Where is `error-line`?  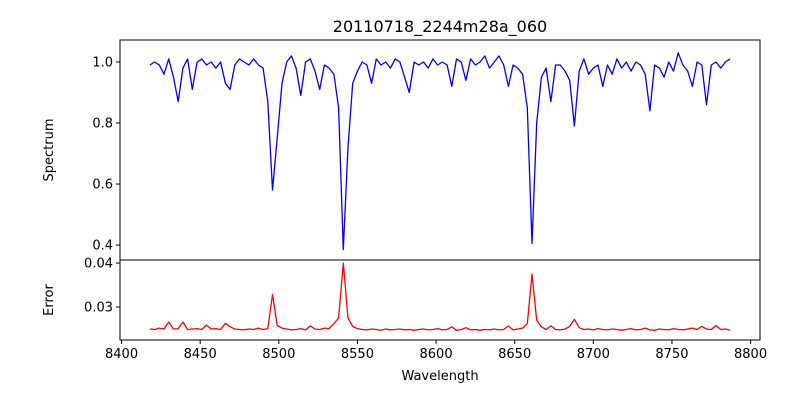 error-line is located at coordinates (440, 296).